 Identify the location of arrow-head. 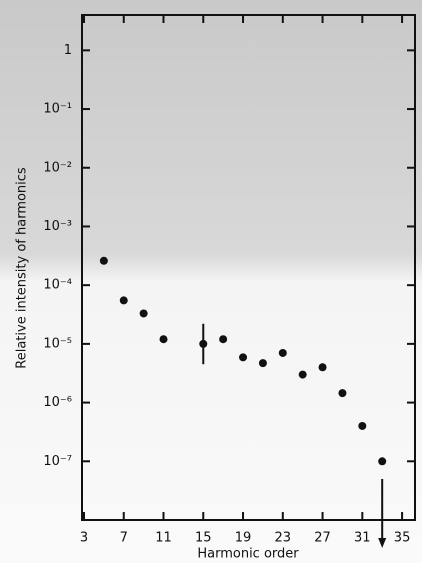
(382, 543).